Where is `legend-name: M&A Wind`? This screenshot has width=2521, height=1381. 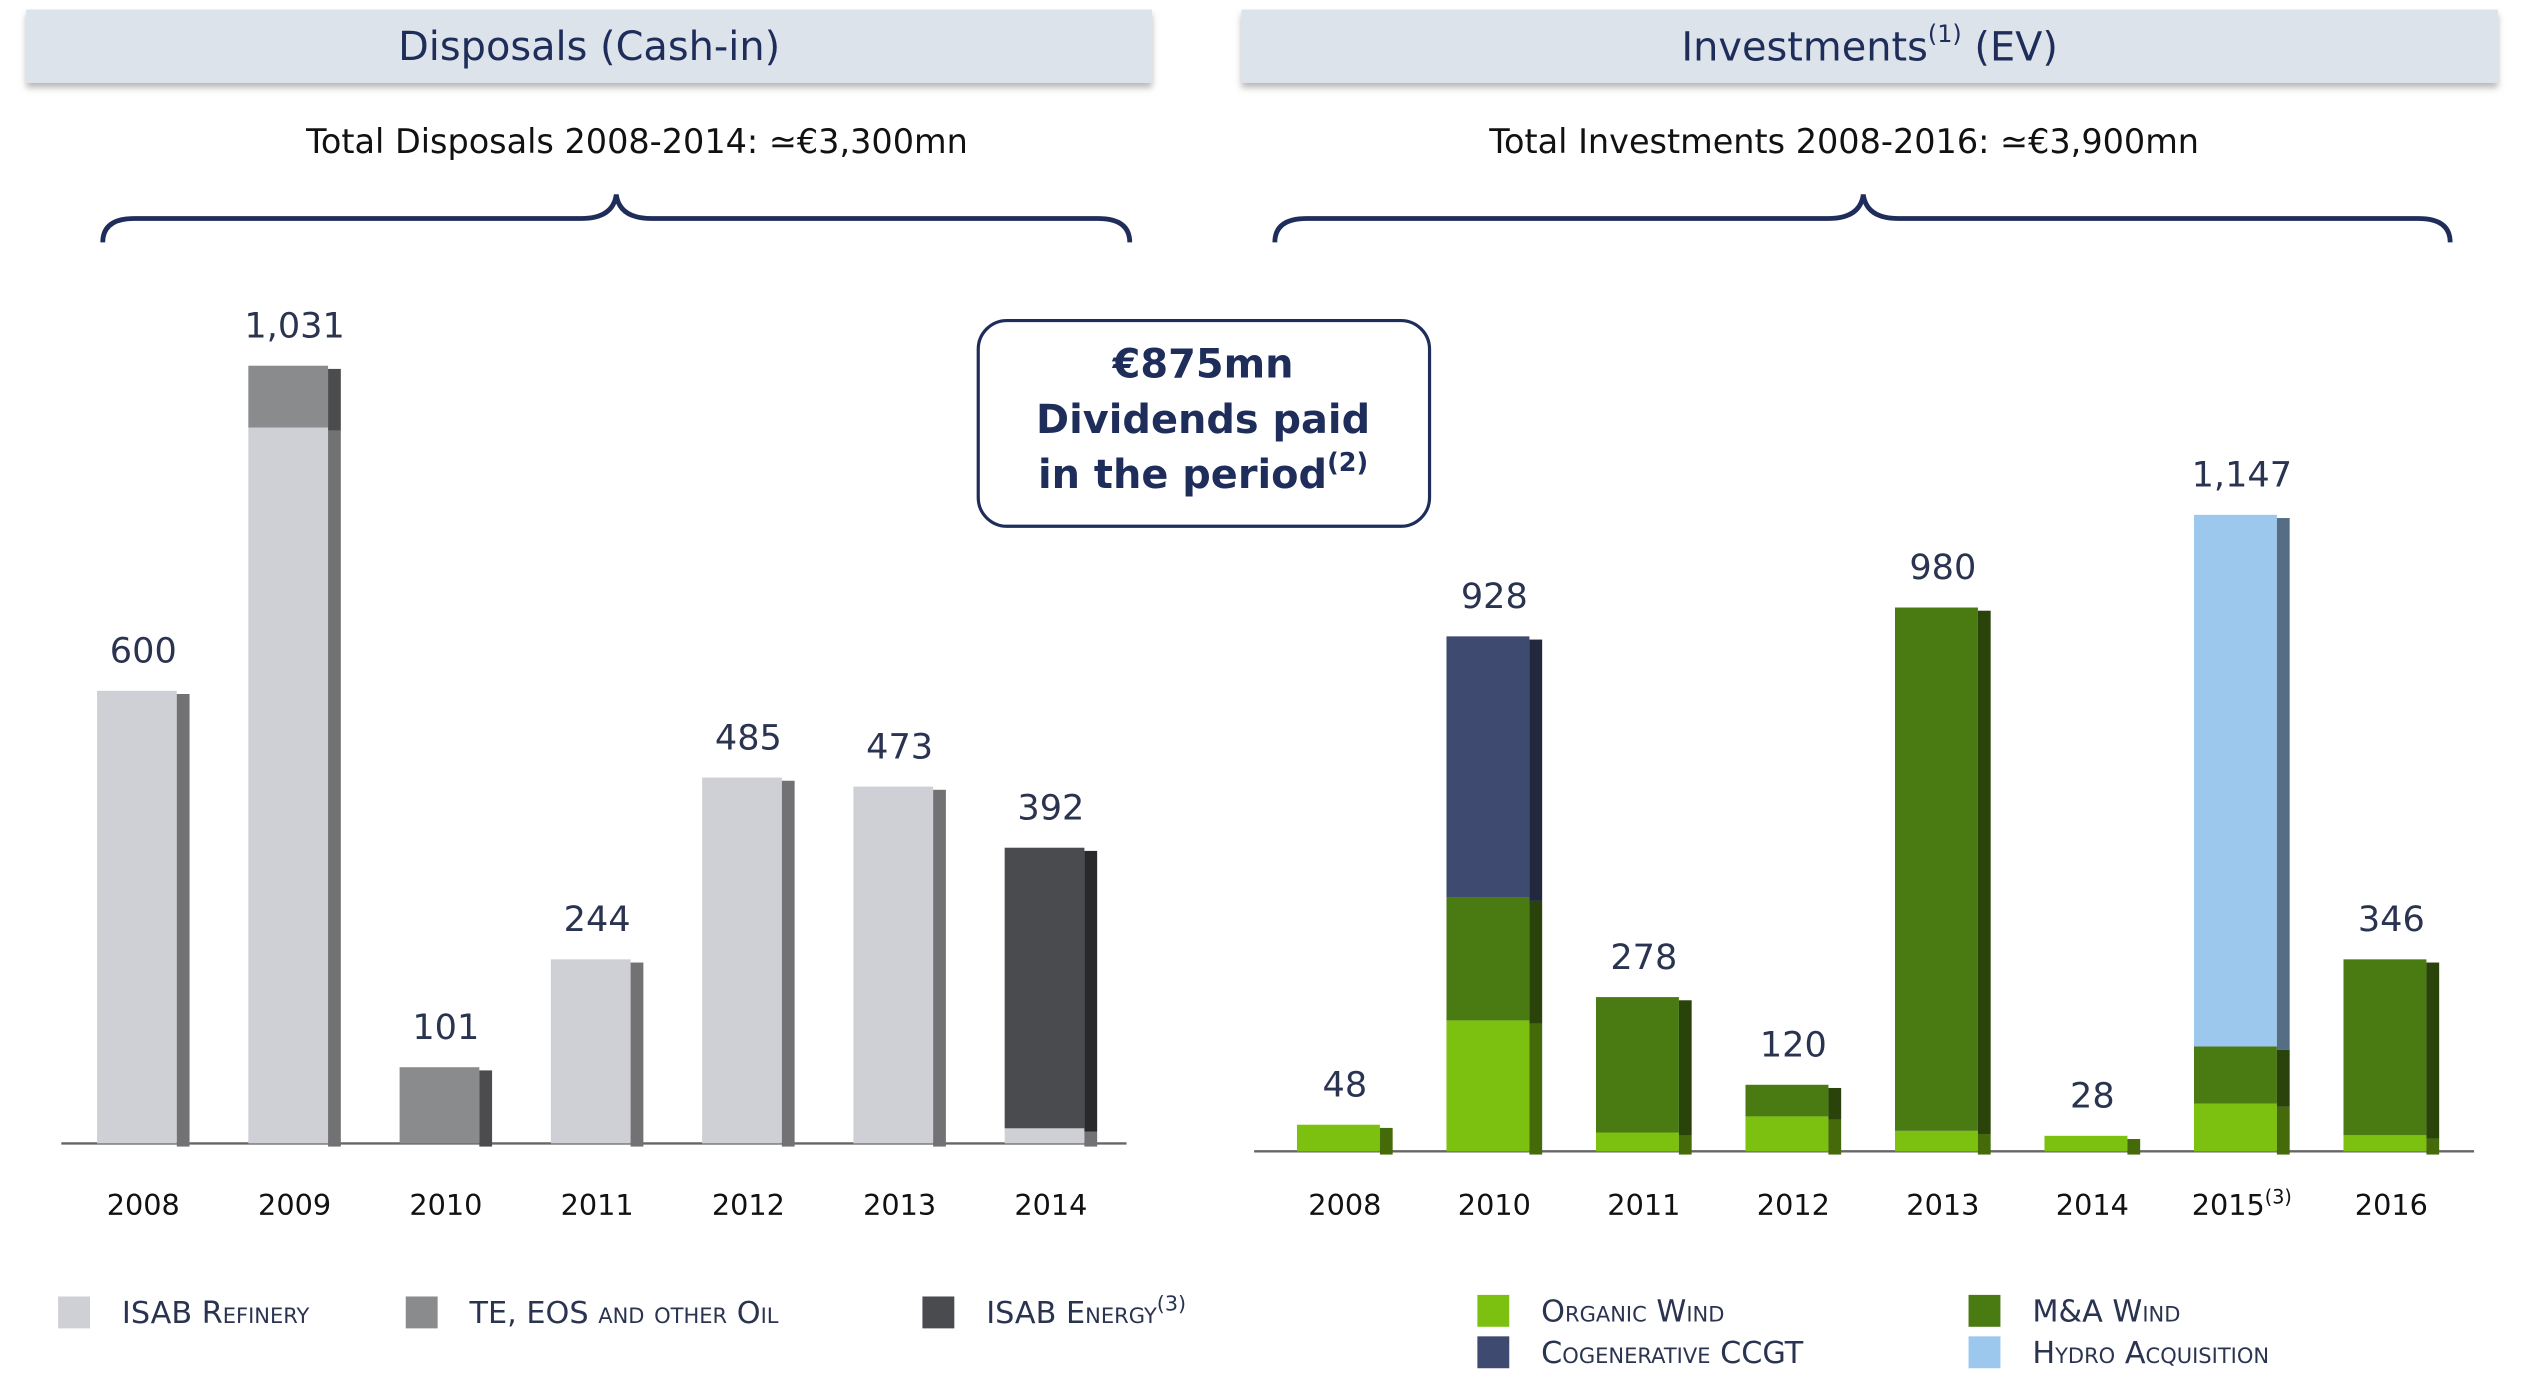 legend-name: M&A Wind is located at coordinates (2106, 1311).